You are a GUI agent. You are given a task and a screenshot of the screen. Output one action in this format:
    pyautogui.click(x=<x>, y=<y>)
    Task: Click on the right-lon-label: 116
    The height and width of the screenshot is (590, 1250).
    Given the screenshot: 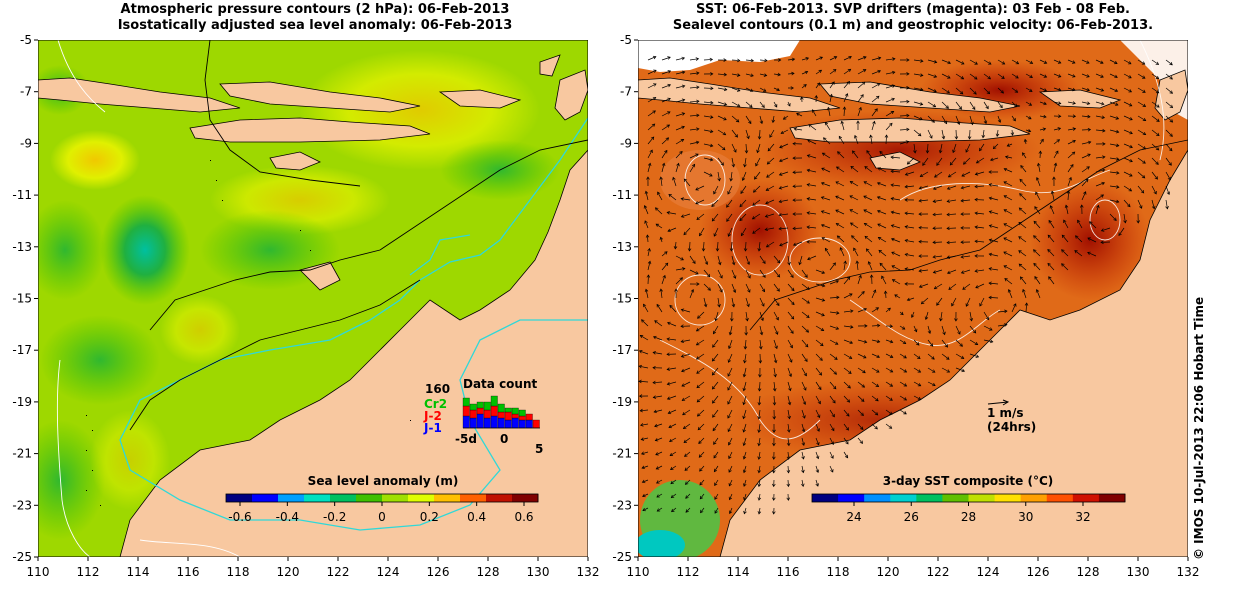 What is the action you would take?
    pyautogui.click(x=788, y=572)
    